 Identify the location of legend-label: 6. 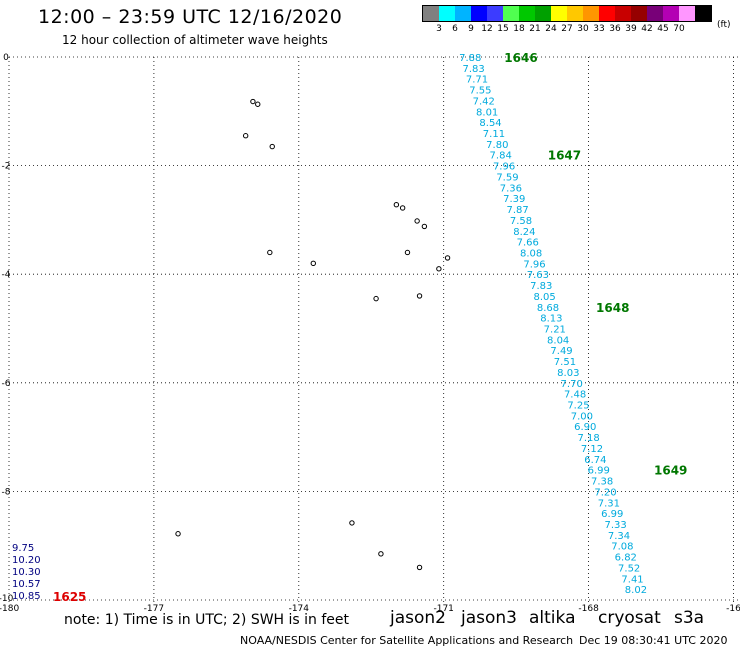
(455, 29).